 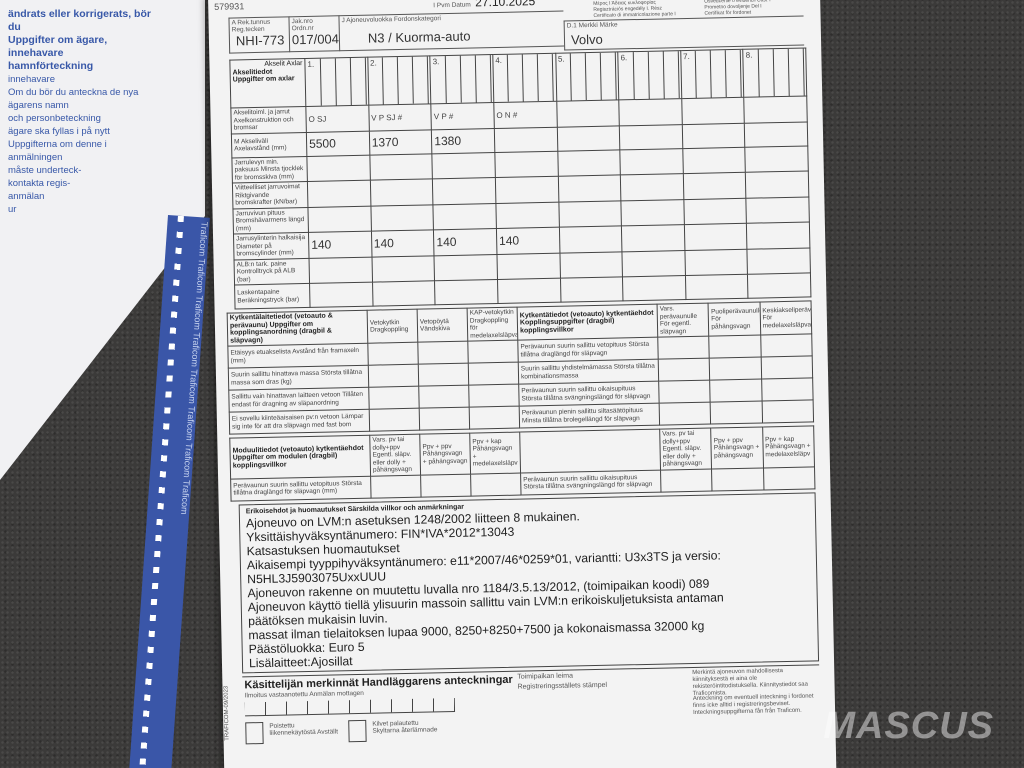 What do you see at coordinates (505, 5) in the screenshot?
I see `date-value: 27.10.2025` at bounding box center [505, 5].